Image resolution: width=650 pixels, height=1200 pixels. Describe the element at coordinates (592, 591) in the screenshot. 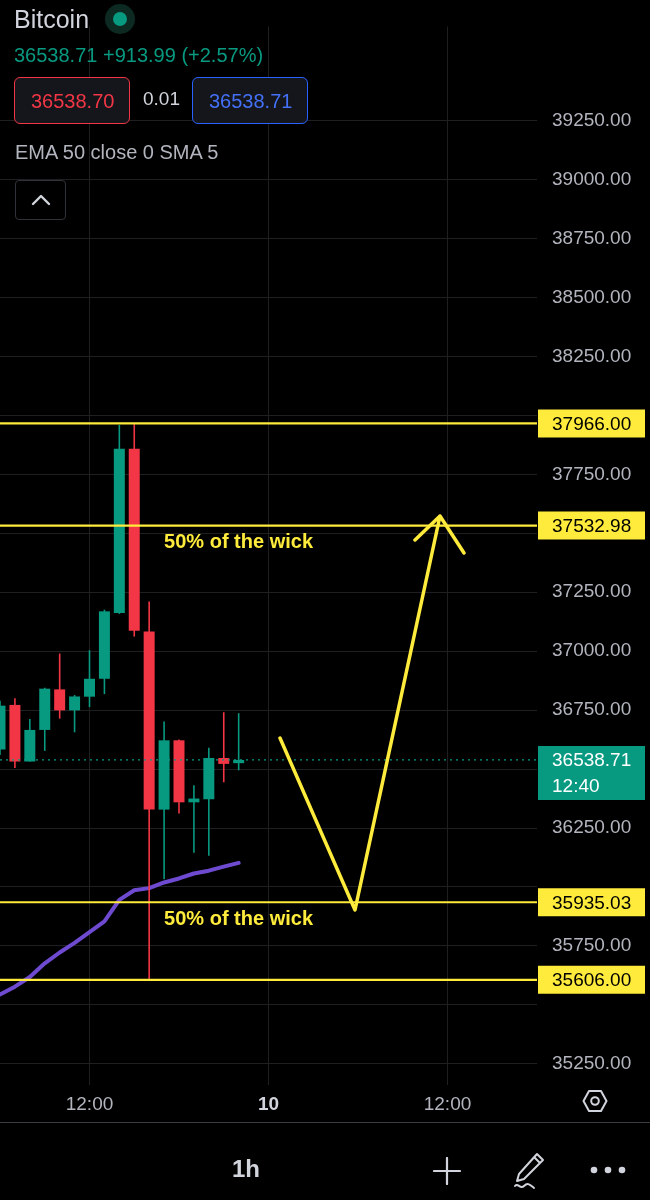

I see `y-tick-label: 37250.00` at that location.